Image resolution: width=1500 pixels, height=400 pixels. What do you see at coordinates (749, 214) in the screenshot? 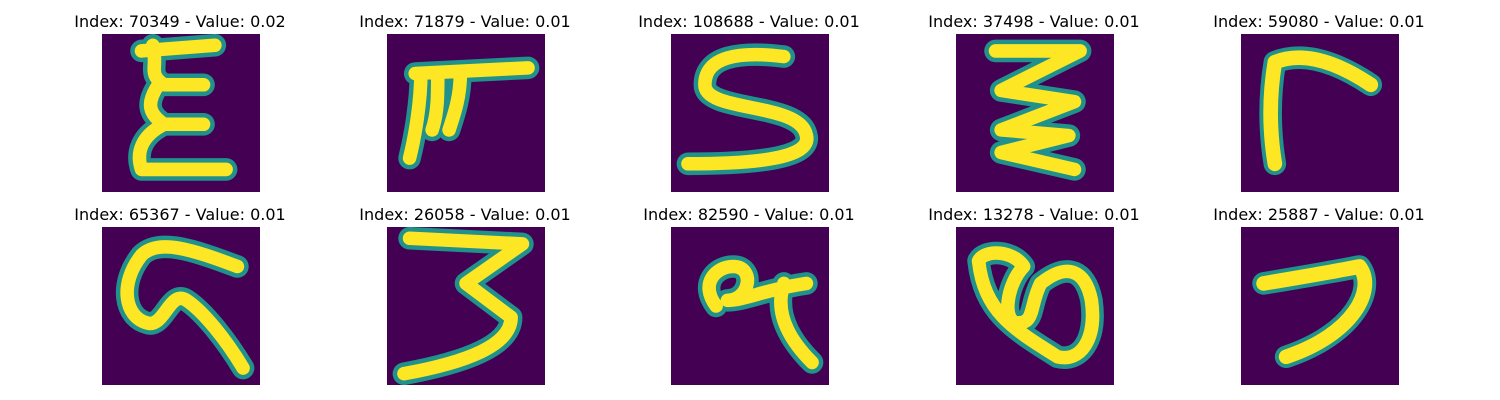
I see `panel-title: Index: 82590 - Value: 0.01` at bounding box center [749, 214].